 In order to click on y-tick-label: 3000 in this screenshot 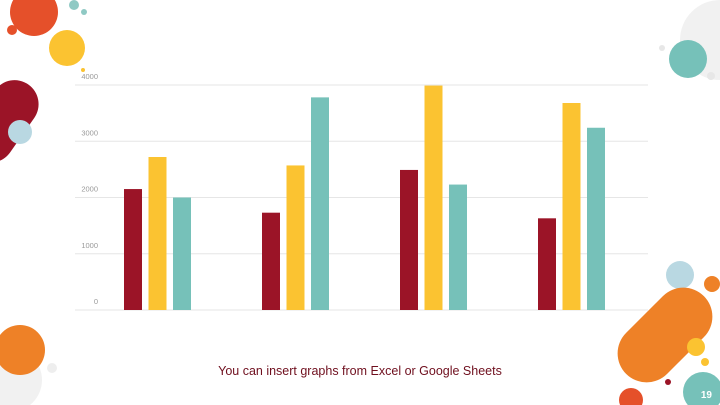, I will do `click(89, 132)`.